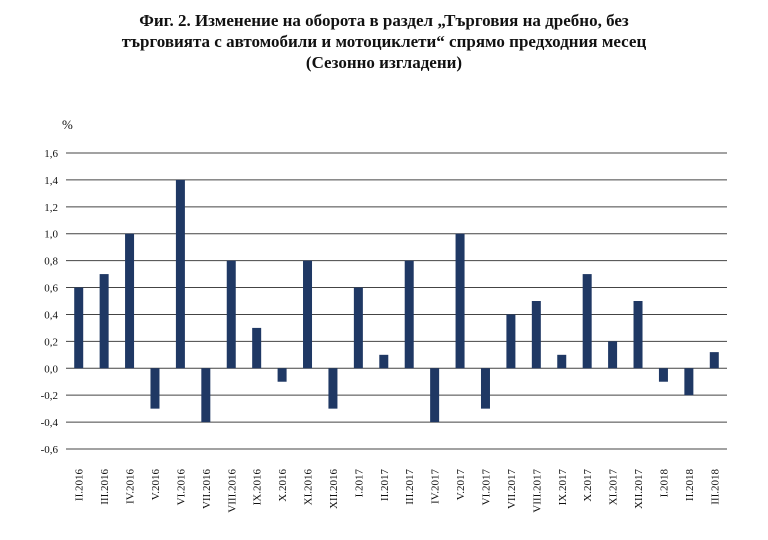  Describe the element at coordinates (51, 369) in the screenshot. I see `y-tick-label: 0,0` at that location.